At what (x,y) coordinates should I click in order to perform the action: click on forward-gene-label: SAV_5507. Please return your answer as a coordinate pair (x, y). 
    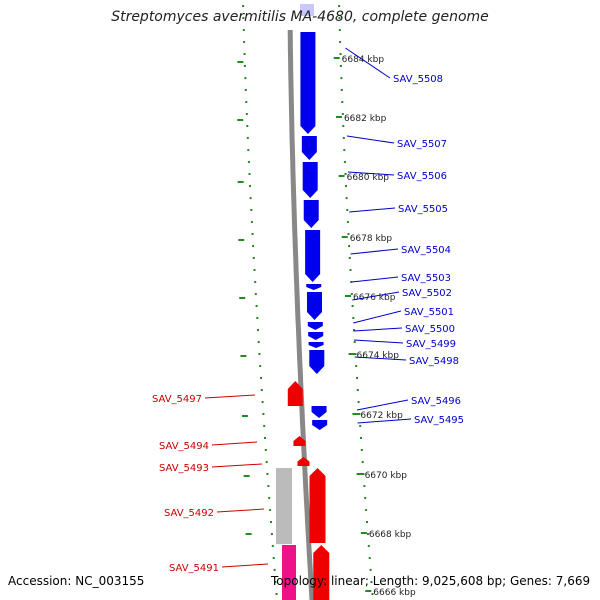
    Looking at the image, I should click on (422, 144).